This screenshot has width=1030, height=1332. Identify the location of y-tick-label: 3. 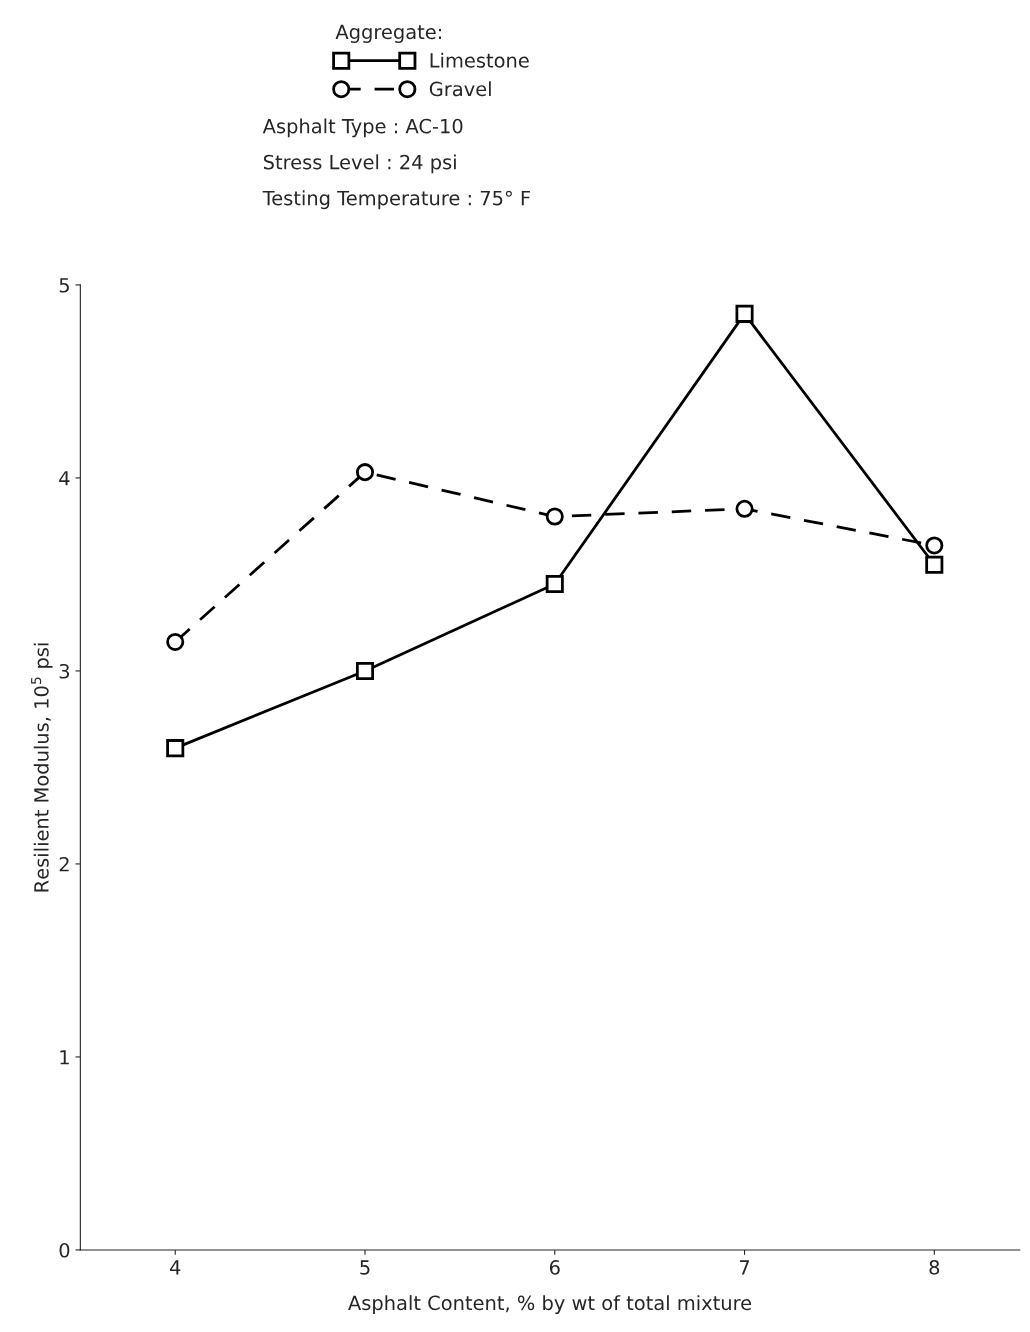
(64, 671).